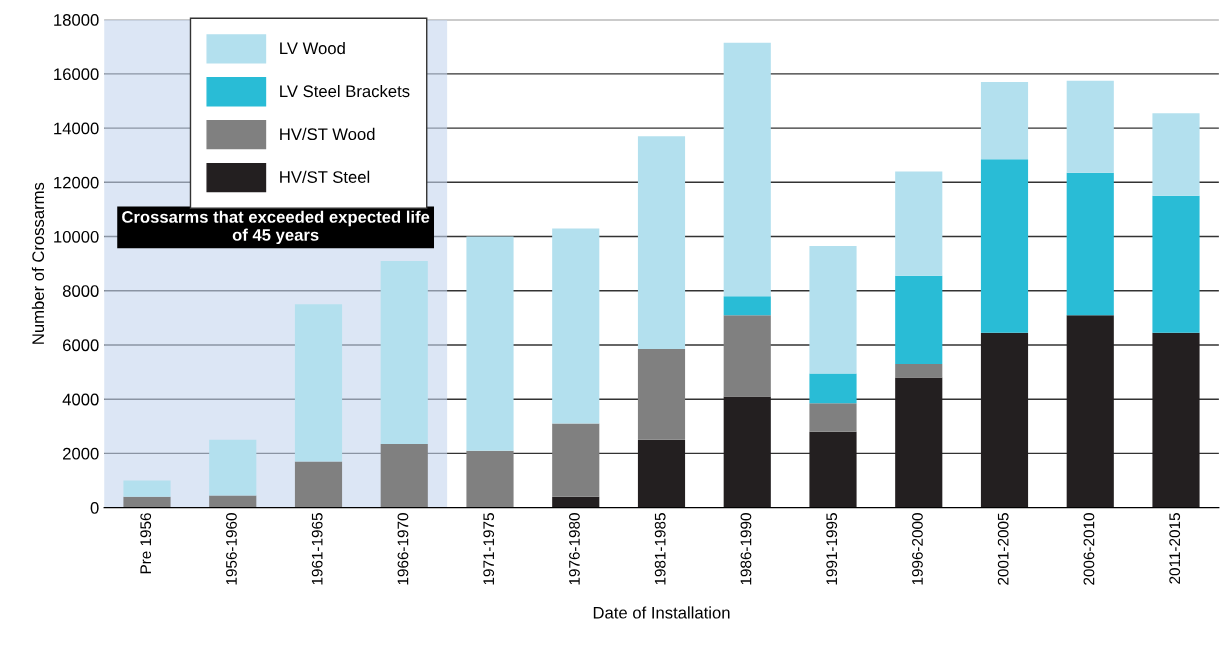 The image size is (1225, 655). Describe the element at coordinates (1003, 549) in the screenshot. I see `x-tick-label: 2001-2005` at that location.